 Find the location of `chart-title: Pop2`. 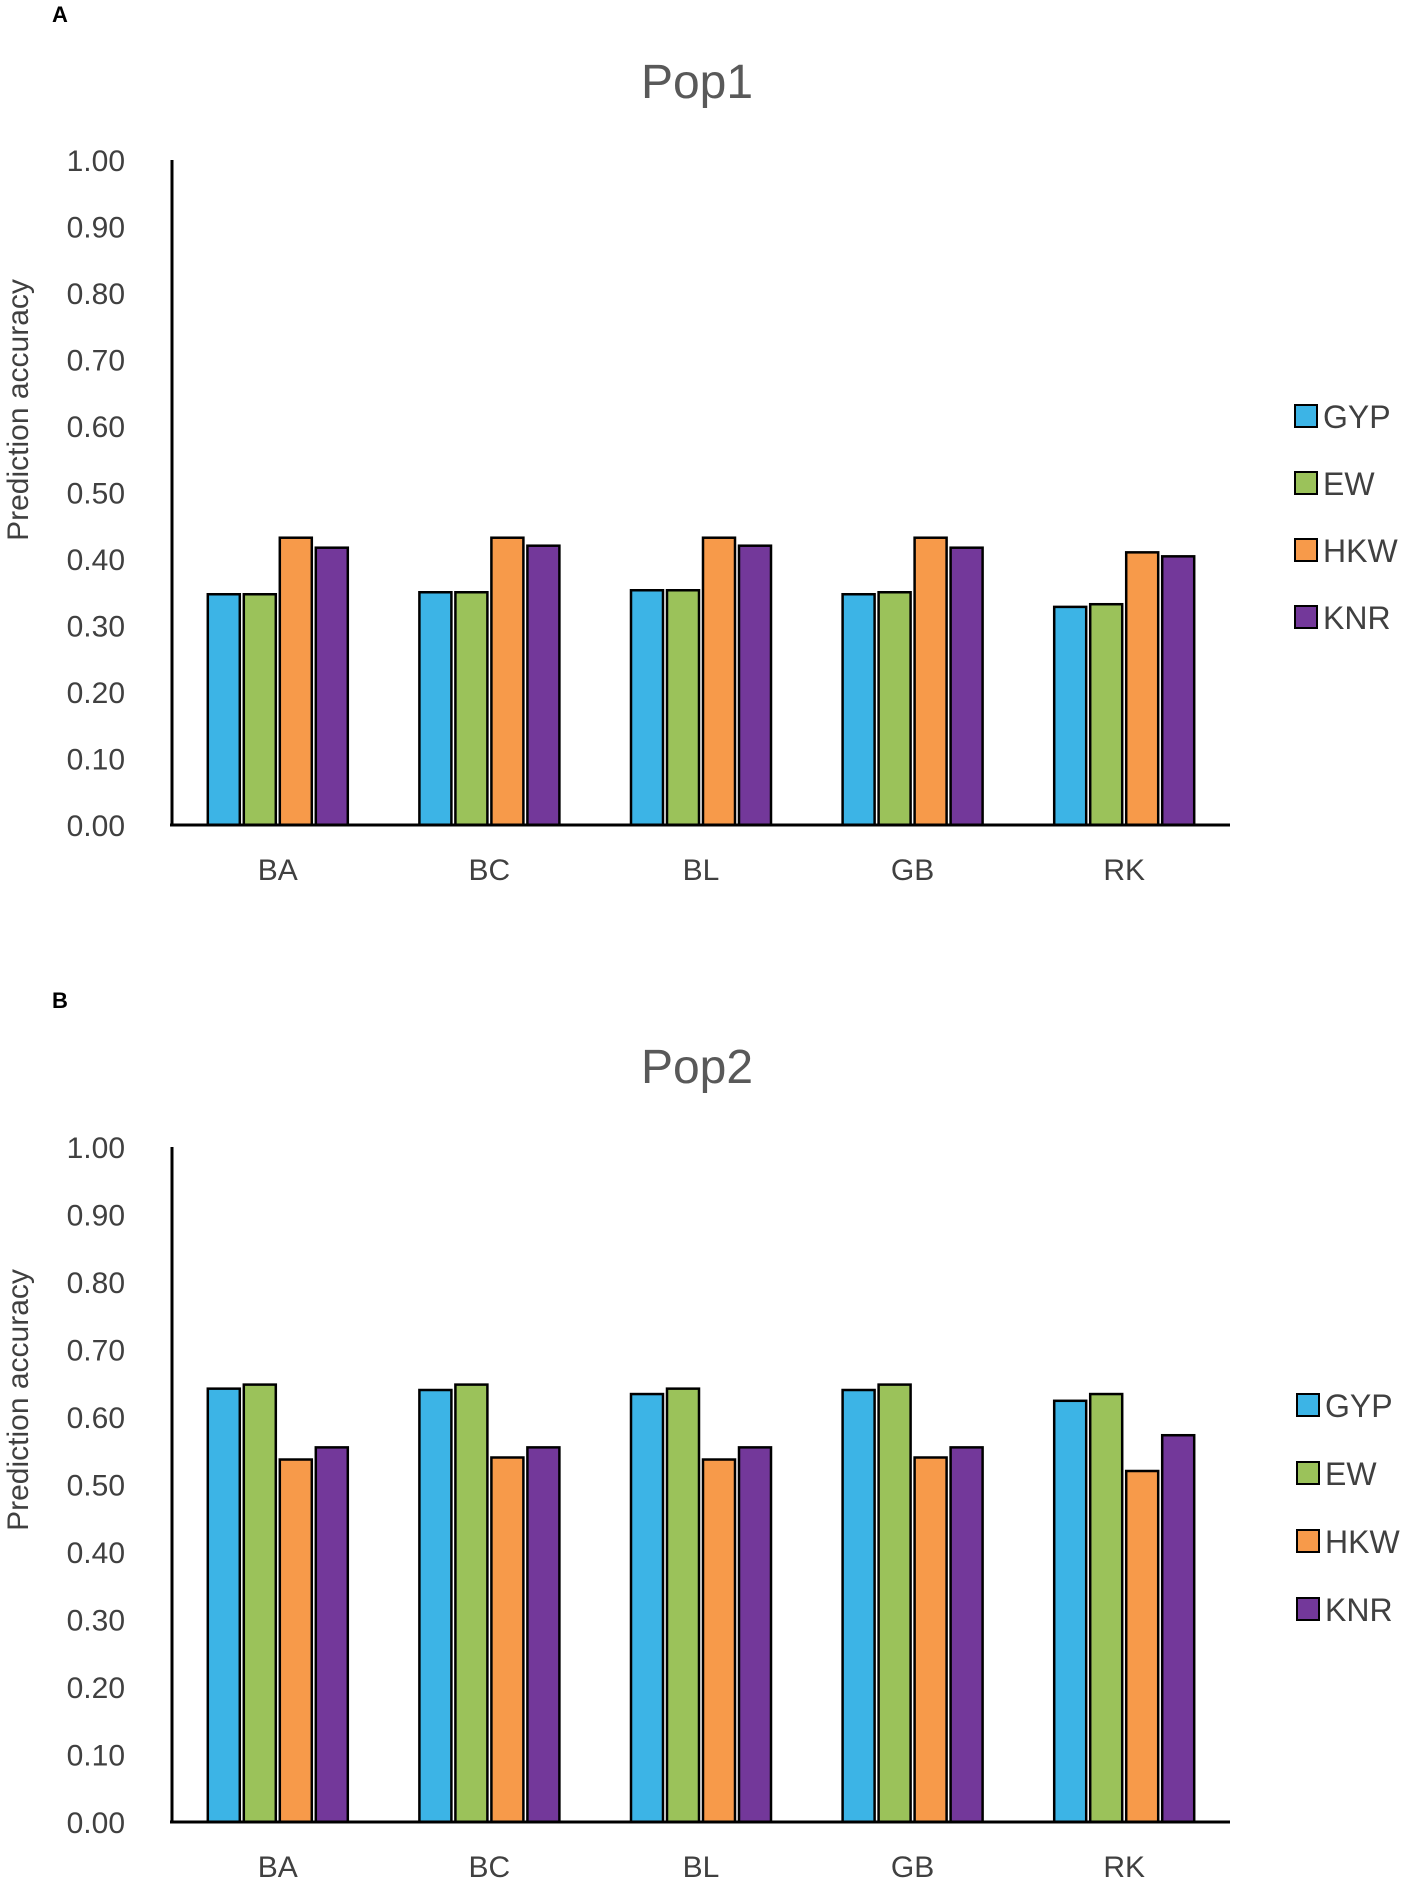

chart-title: Pop2 is located at coordinates (697, 1067).